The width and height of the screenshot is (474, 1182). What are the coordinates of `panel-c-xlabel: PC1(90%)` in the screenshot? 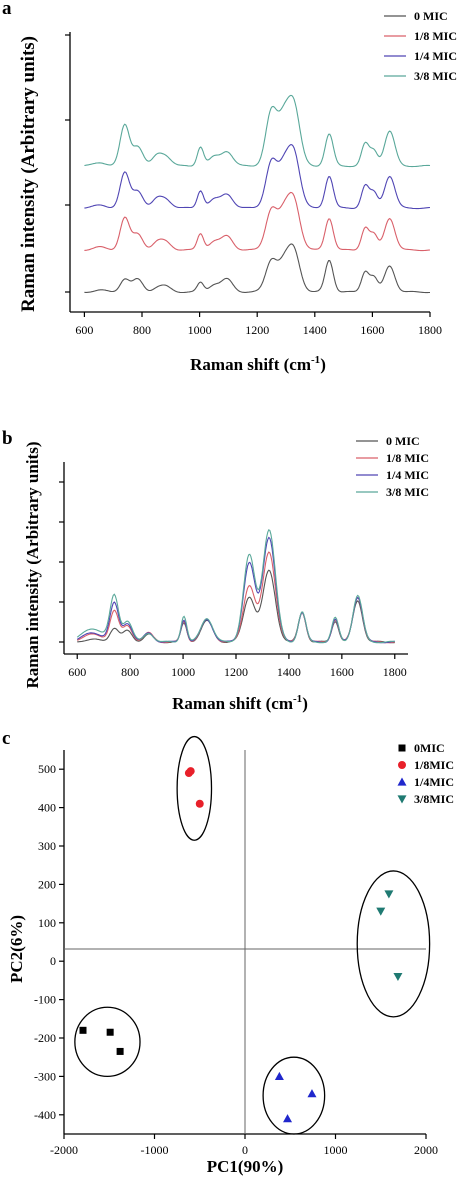 It's located at (245, 1166).